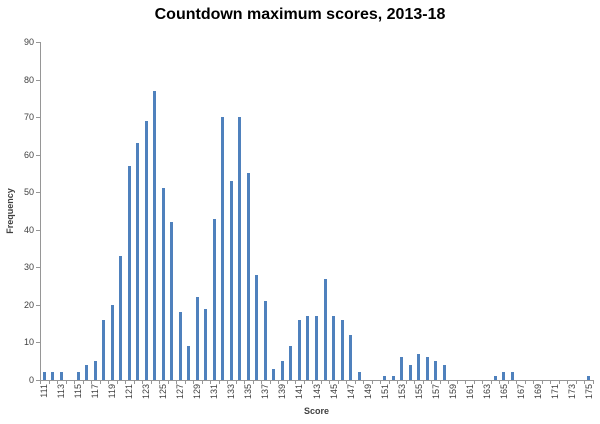  I want to click on x-axis-line, so click(317, 380).